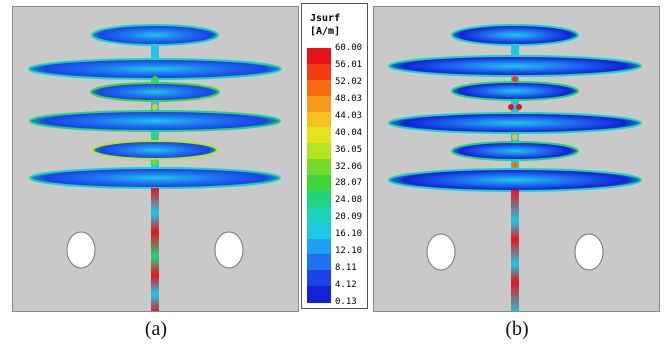 Image resolution: width=664 pixels, height=351 pixels. I want to click on legend-tick-label: 0.13, so click(346, 302).